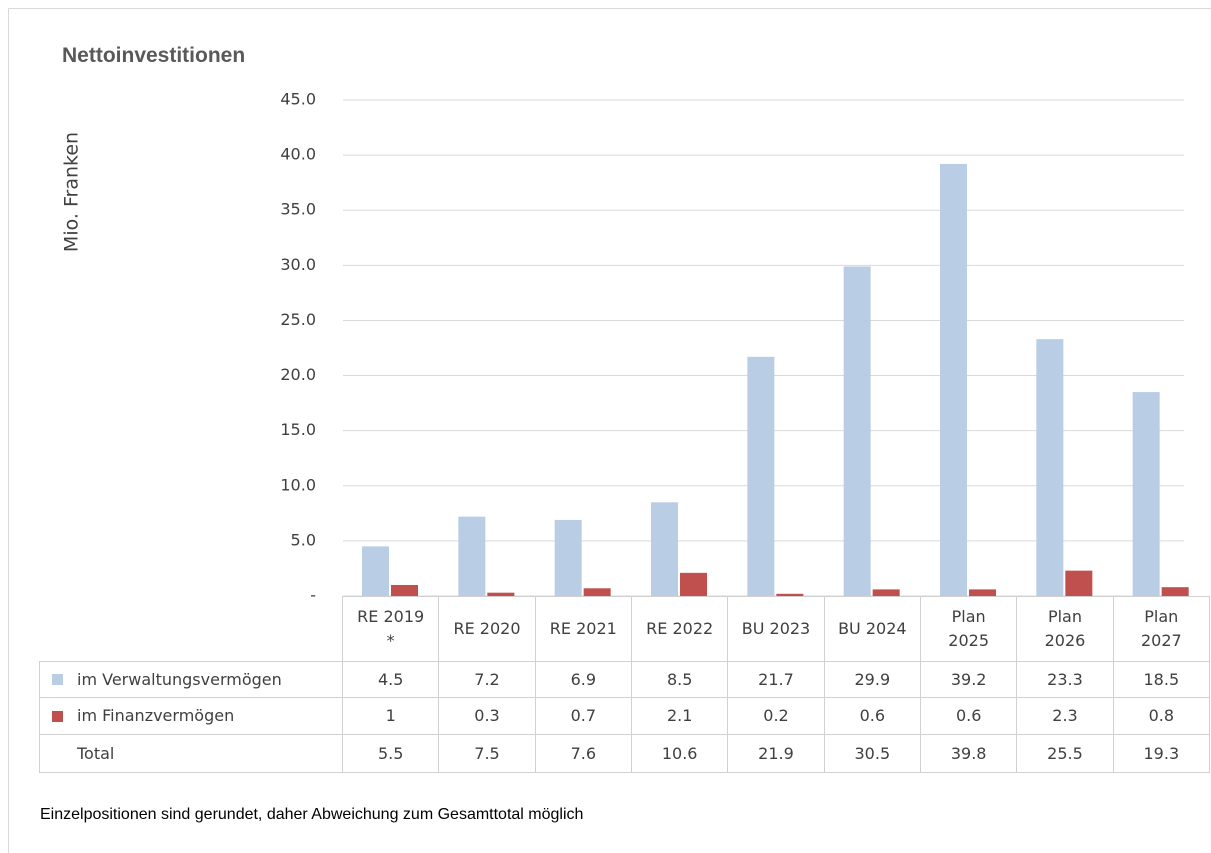 Image resolution: width=1211 pixels, height=853 pixels. I want to click on cell-text: RE 2022, so click(680, 628).